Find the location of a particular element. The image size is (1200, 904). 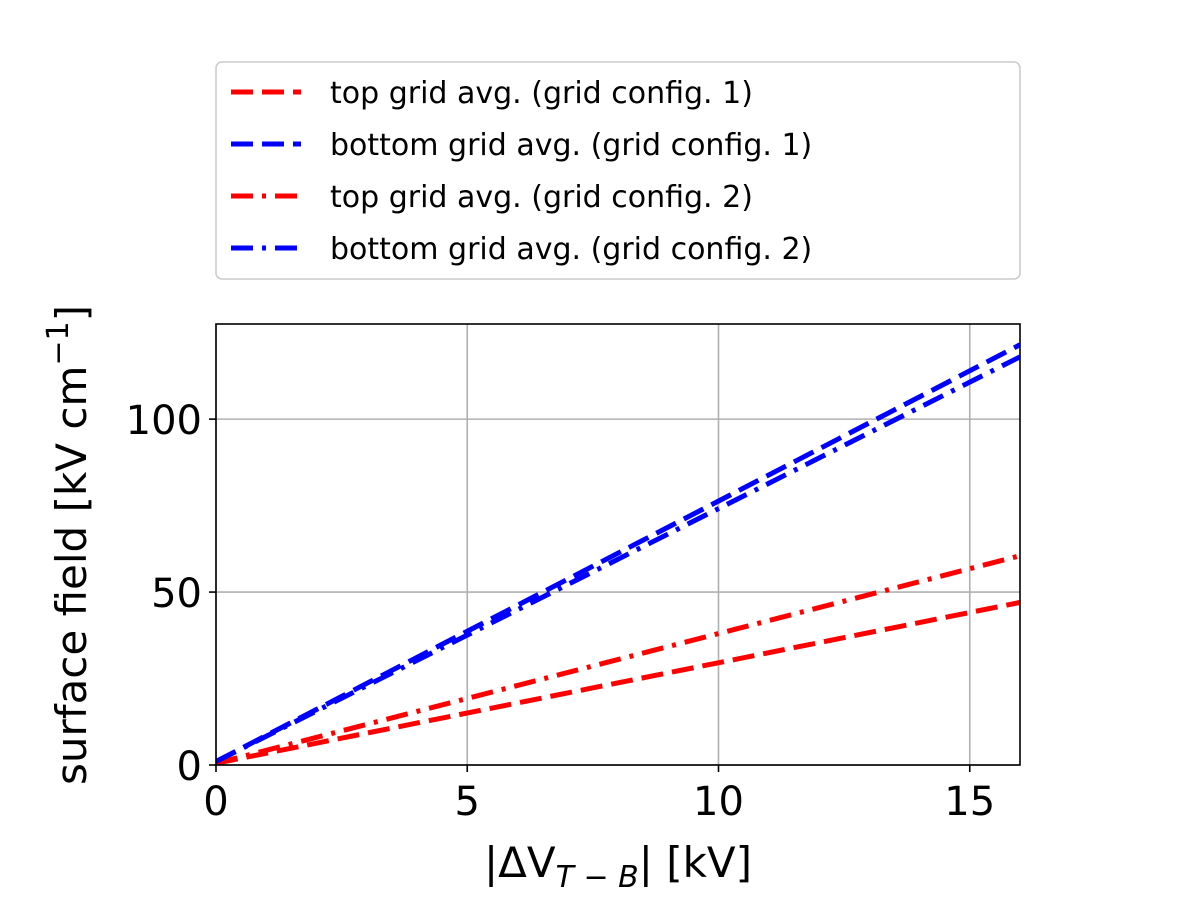

legend-label-2: bottom grid avg. (grid config. 1) is located at coordinates (571, 145).